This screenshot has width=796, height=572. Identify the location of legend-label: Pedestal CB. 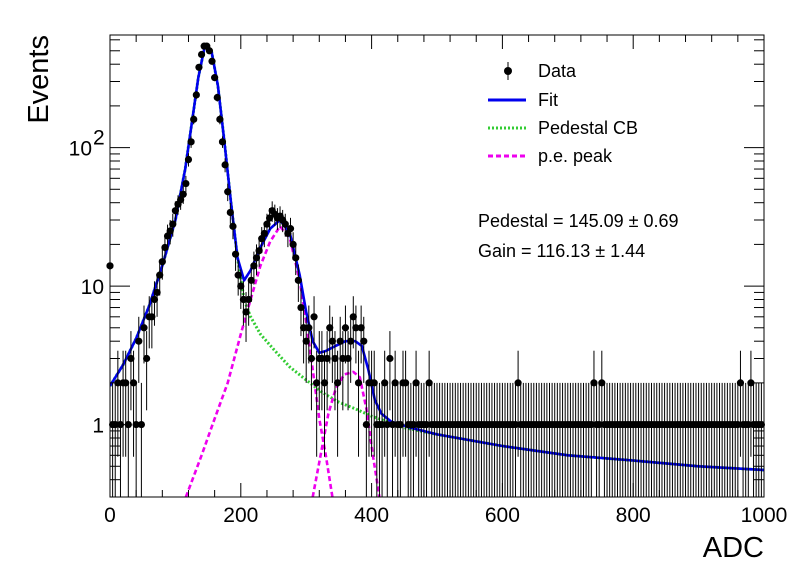
(588, 128).